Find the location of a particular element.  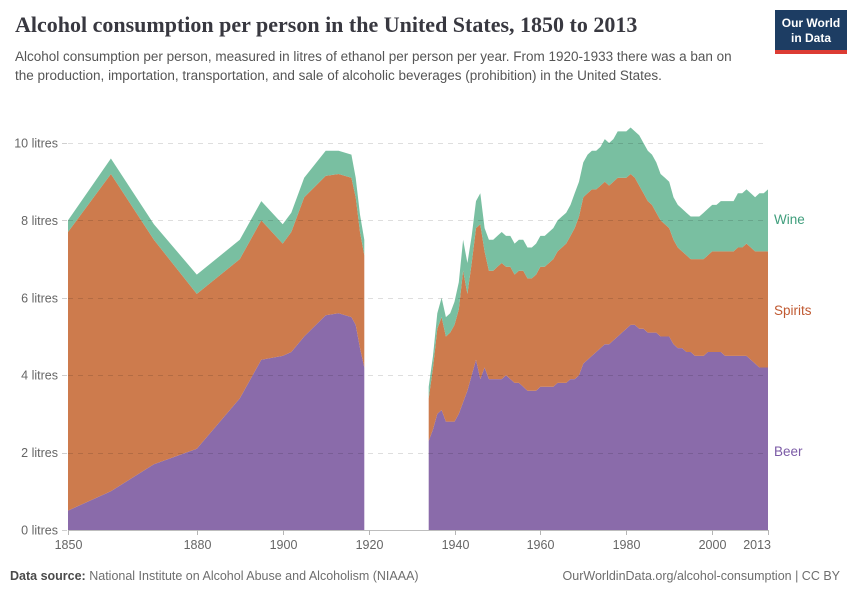

x-tick-label: 1900 is located at coordinates (284, 545).